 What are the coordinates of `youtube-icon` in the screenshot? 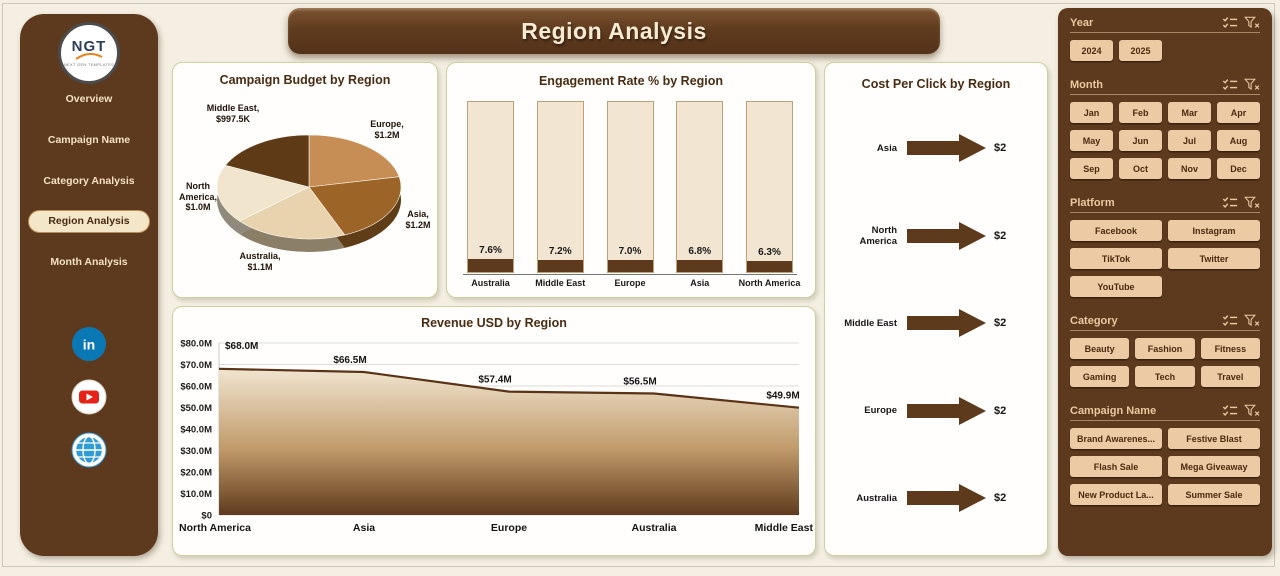 It's located at (89, 397).